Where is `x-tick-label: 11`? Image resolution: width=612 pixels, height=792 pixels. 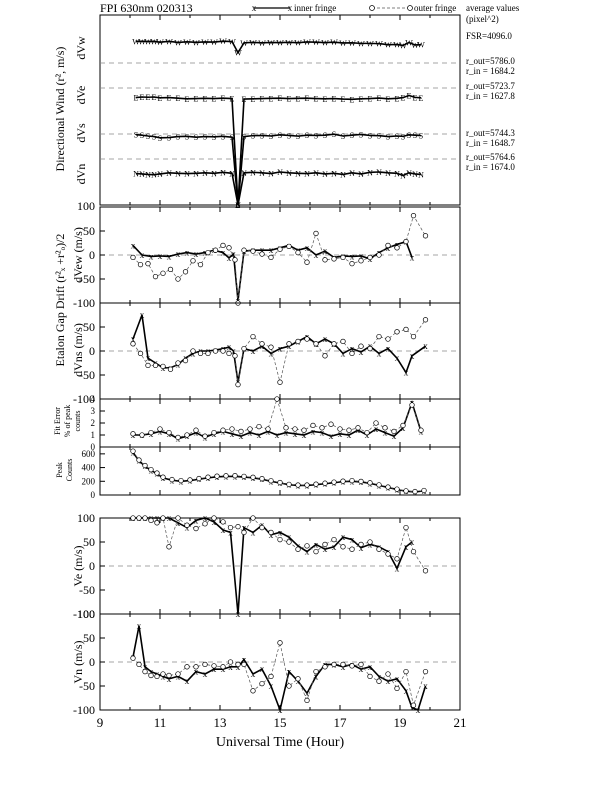 x-tick-label: 11 is located at coordinates (160, 722).